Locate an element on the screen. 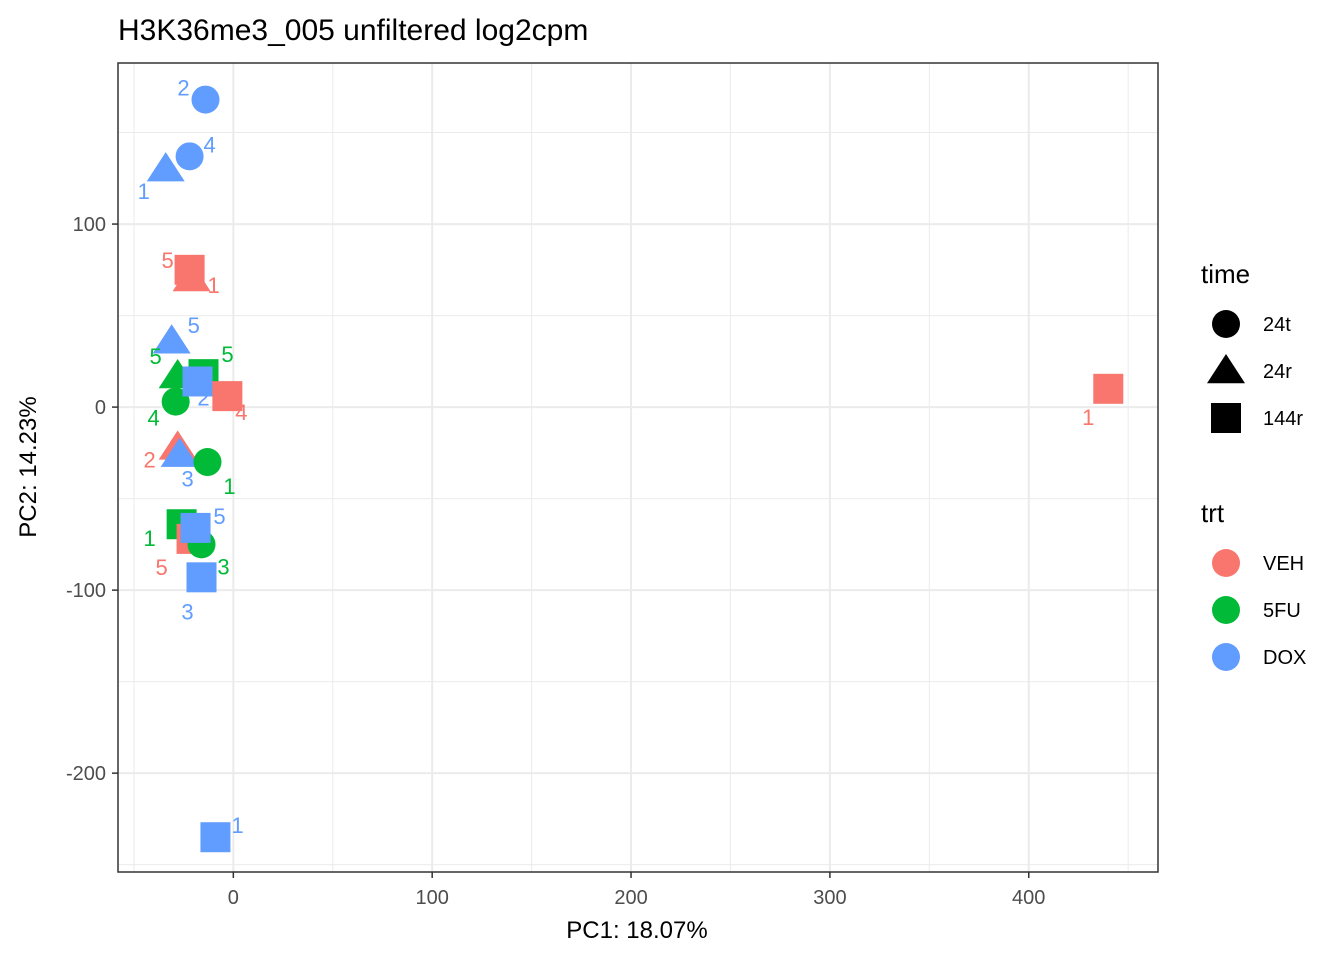  x-tick-label: 100 is located at coordinates (431, 898).